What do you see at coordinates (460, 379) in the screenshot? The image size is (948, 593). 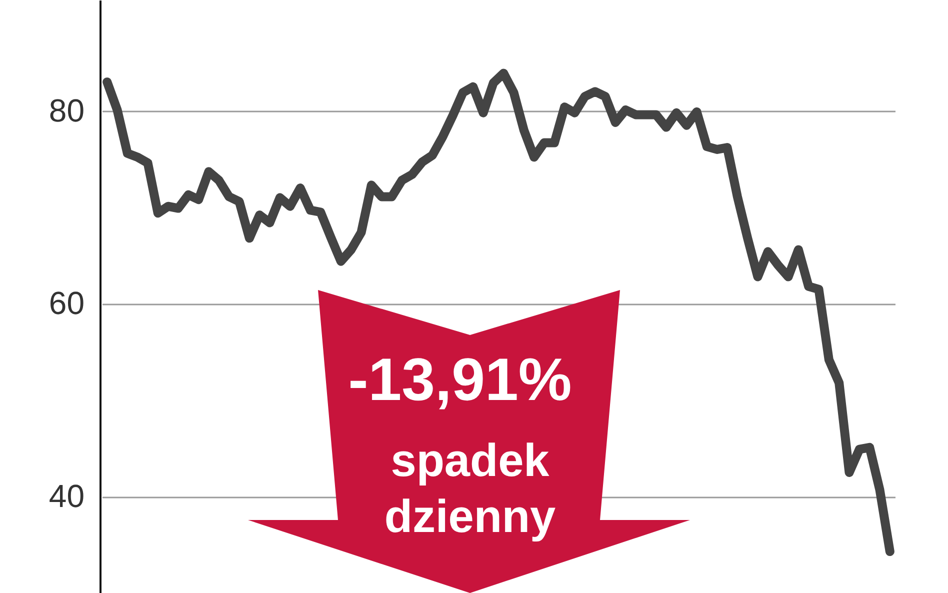 I see `annotation: -13,91%` at bounding box center [460, 379].